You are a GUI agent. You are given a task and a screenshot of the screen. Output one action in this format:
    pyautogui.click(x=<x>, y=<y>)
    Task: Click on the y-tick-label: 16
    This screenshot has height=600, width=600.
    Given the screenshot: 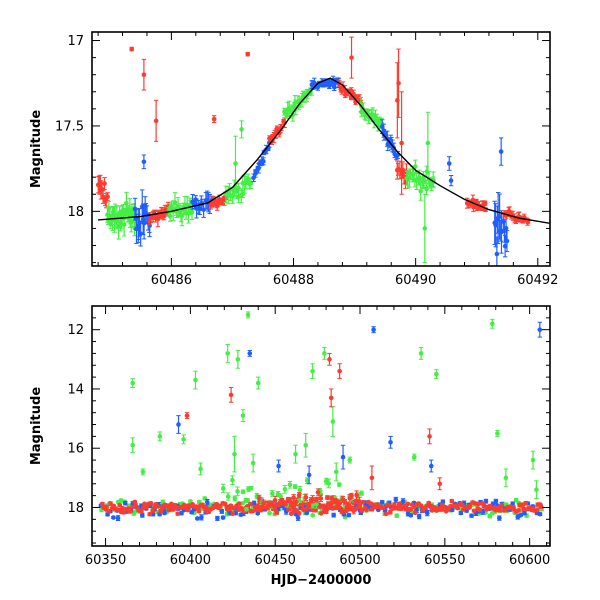 What is the action you would take?
    pyautogui.click(x=75, y=449)
    